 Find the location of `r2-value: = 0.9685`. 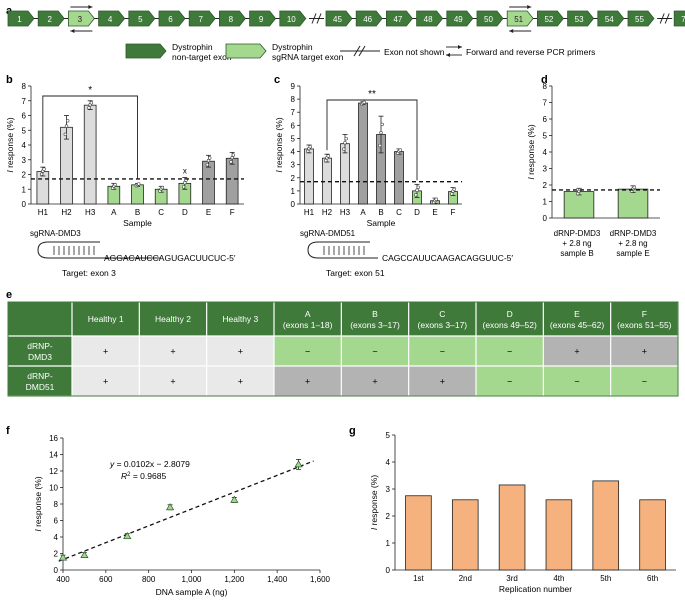

r2-value: = 0.9685 is located at coordinates (148, 476).